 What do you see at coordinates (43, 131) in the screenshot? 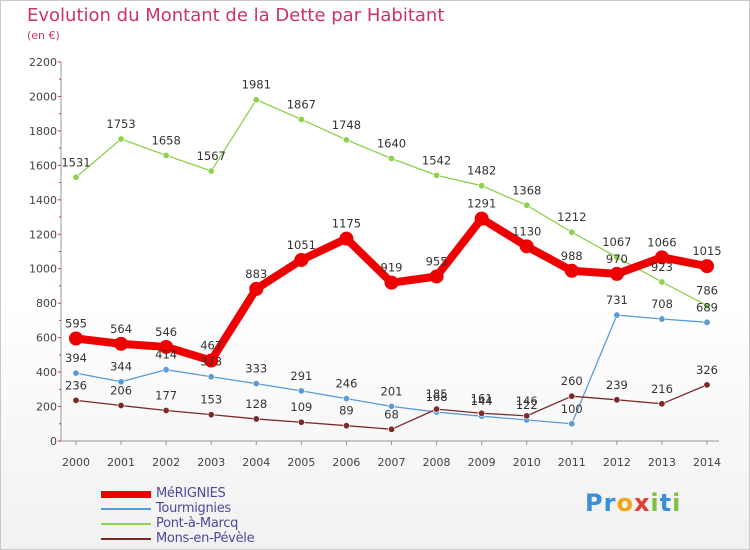
I see `y-tick-label: 1800` at bounding box center [43, 131].